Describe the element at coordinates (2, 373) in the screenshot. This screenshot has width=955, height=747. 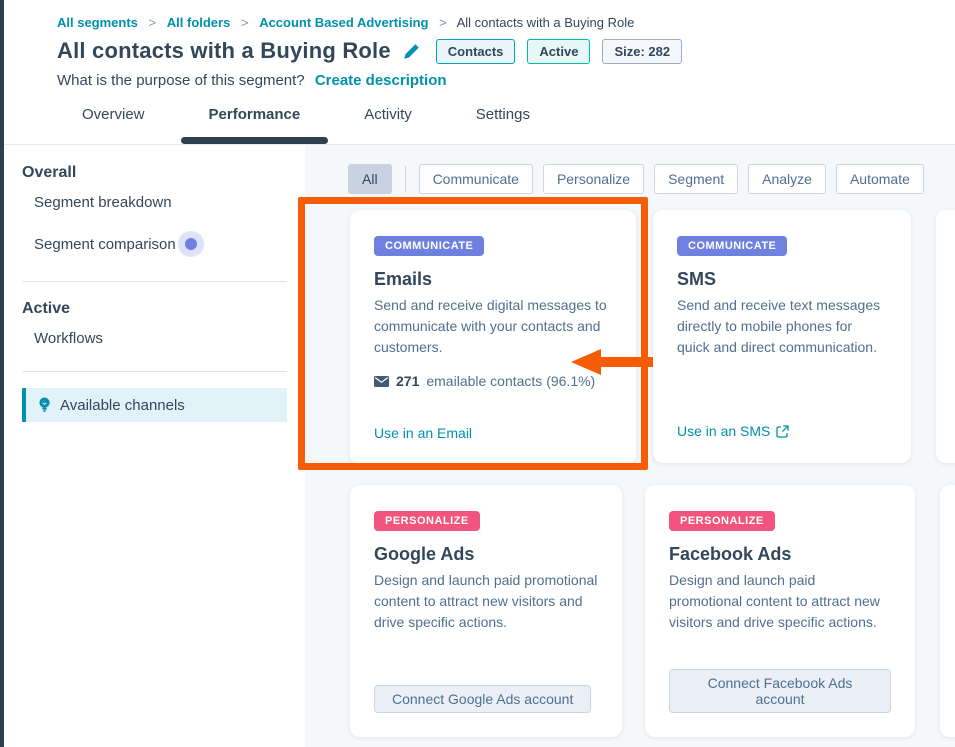
I see `window-left-edge` at that location.